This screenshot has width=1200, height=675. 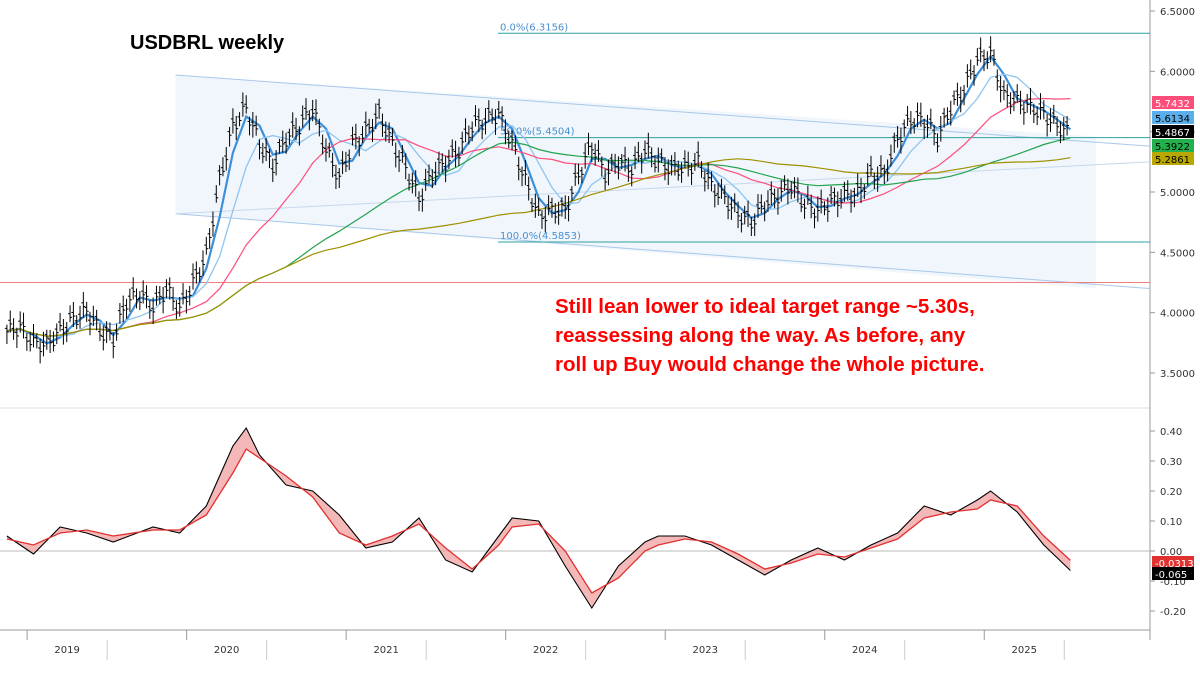 What do you see at coordinates (663, 251) in the screenshot?
I see `lower-trendline` at bounding box center [663, 251].